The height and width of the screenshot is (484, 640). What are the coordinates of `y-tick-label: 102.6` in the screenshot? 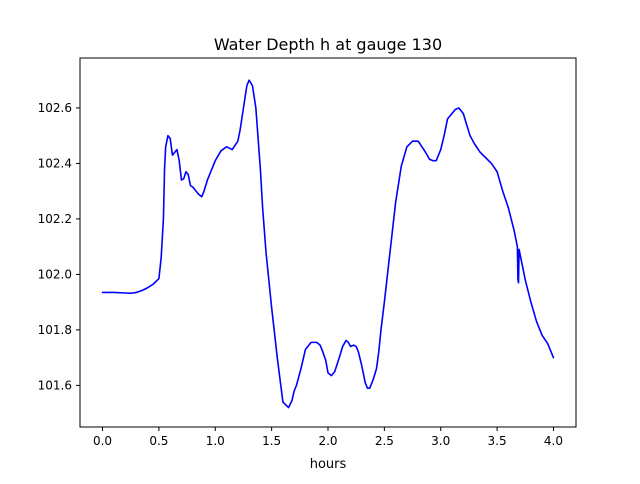 It's located at (55, 108).